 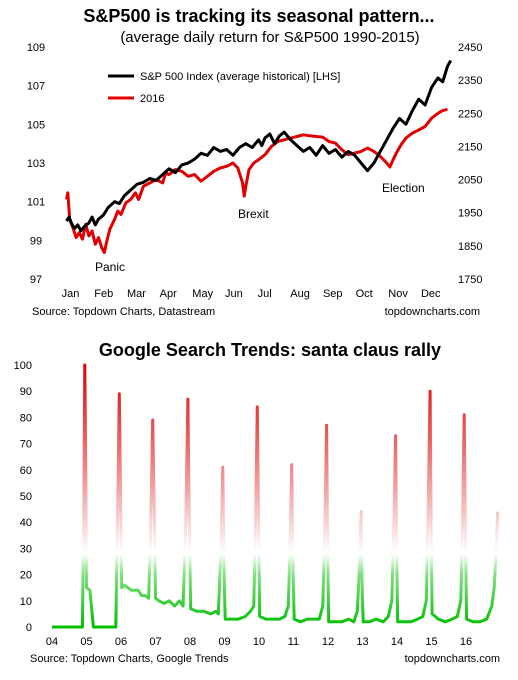 I want to click on legend-label-sp500: S&P 500 Index (average historical) [LHS], so click(x=240, y=77).